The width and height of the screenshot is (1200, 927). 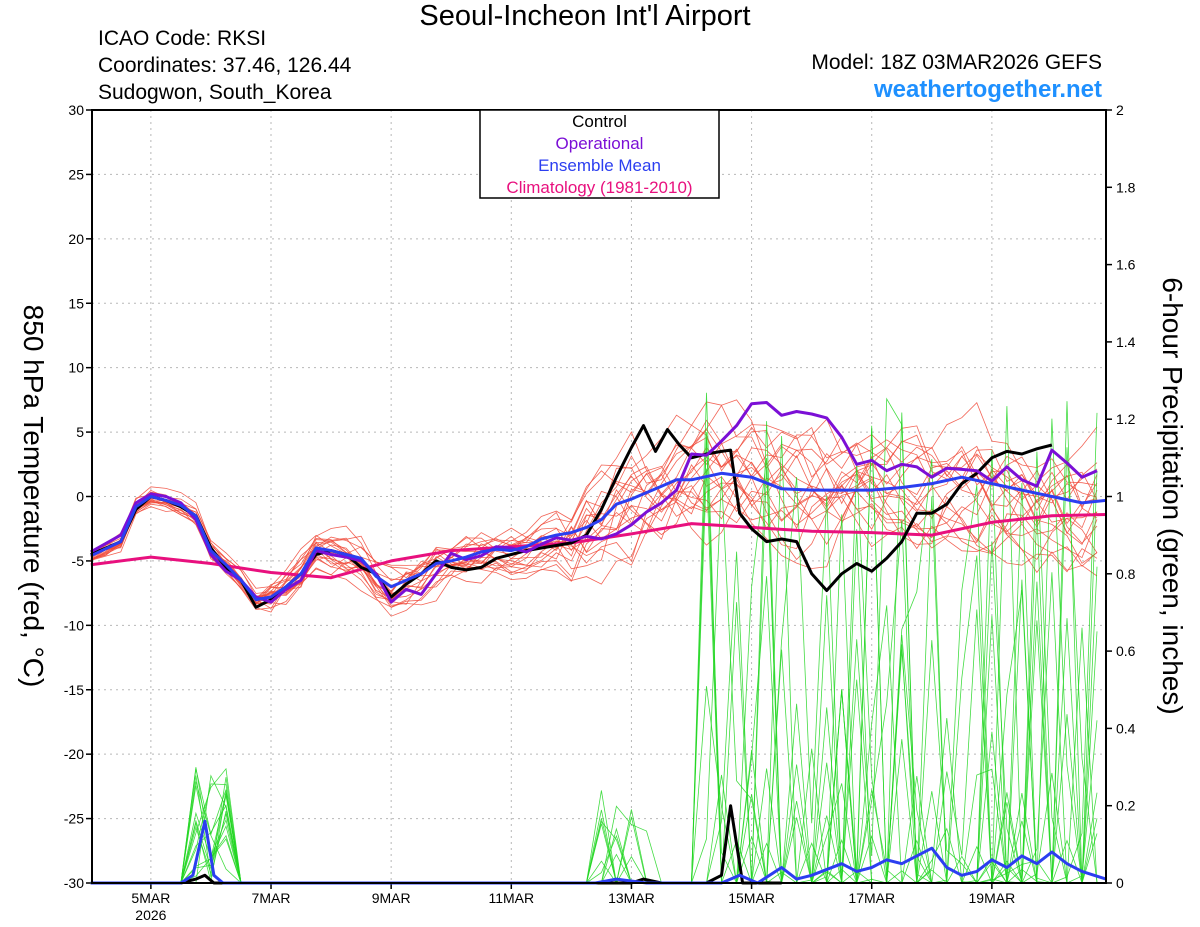 I want to click on y-tick-label: 15, so click(x=76, y=303).